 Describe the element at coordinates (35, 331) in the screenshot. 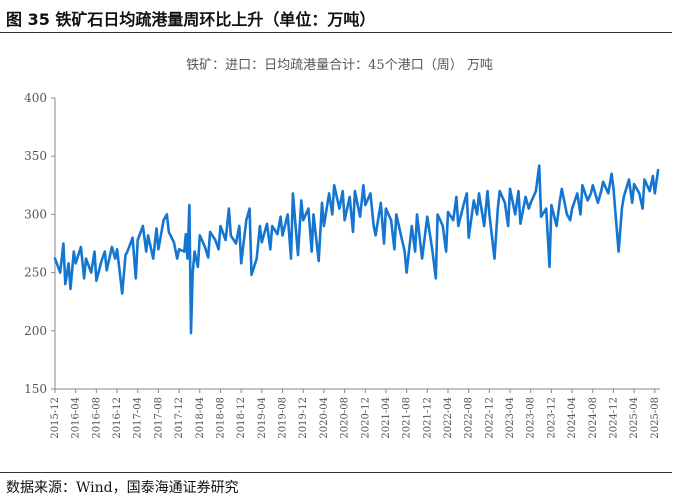

I see `y-tick-label: 200` at that location.